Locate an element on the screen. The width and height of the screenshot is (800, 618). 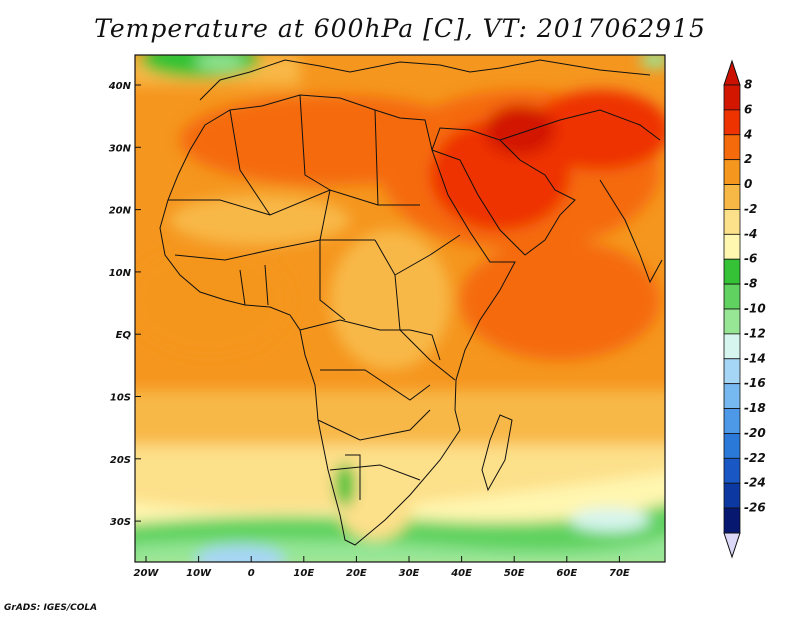
colorbar-label: -10 is located at coordinates (755, 308).